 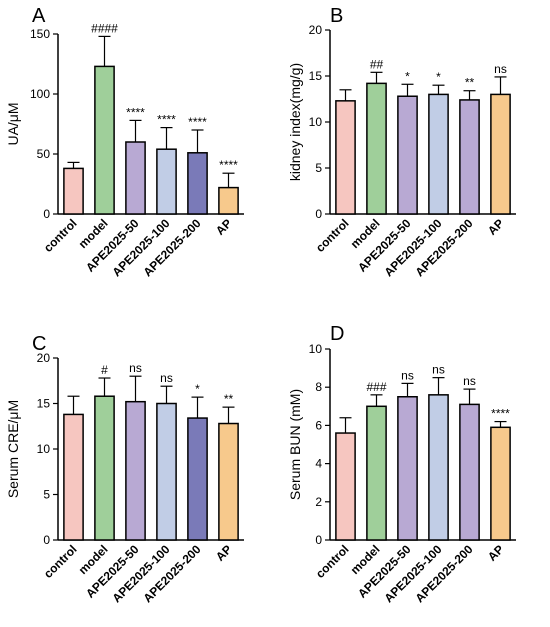 I want to click on panel-letter: B, so click(x=336, y=16).